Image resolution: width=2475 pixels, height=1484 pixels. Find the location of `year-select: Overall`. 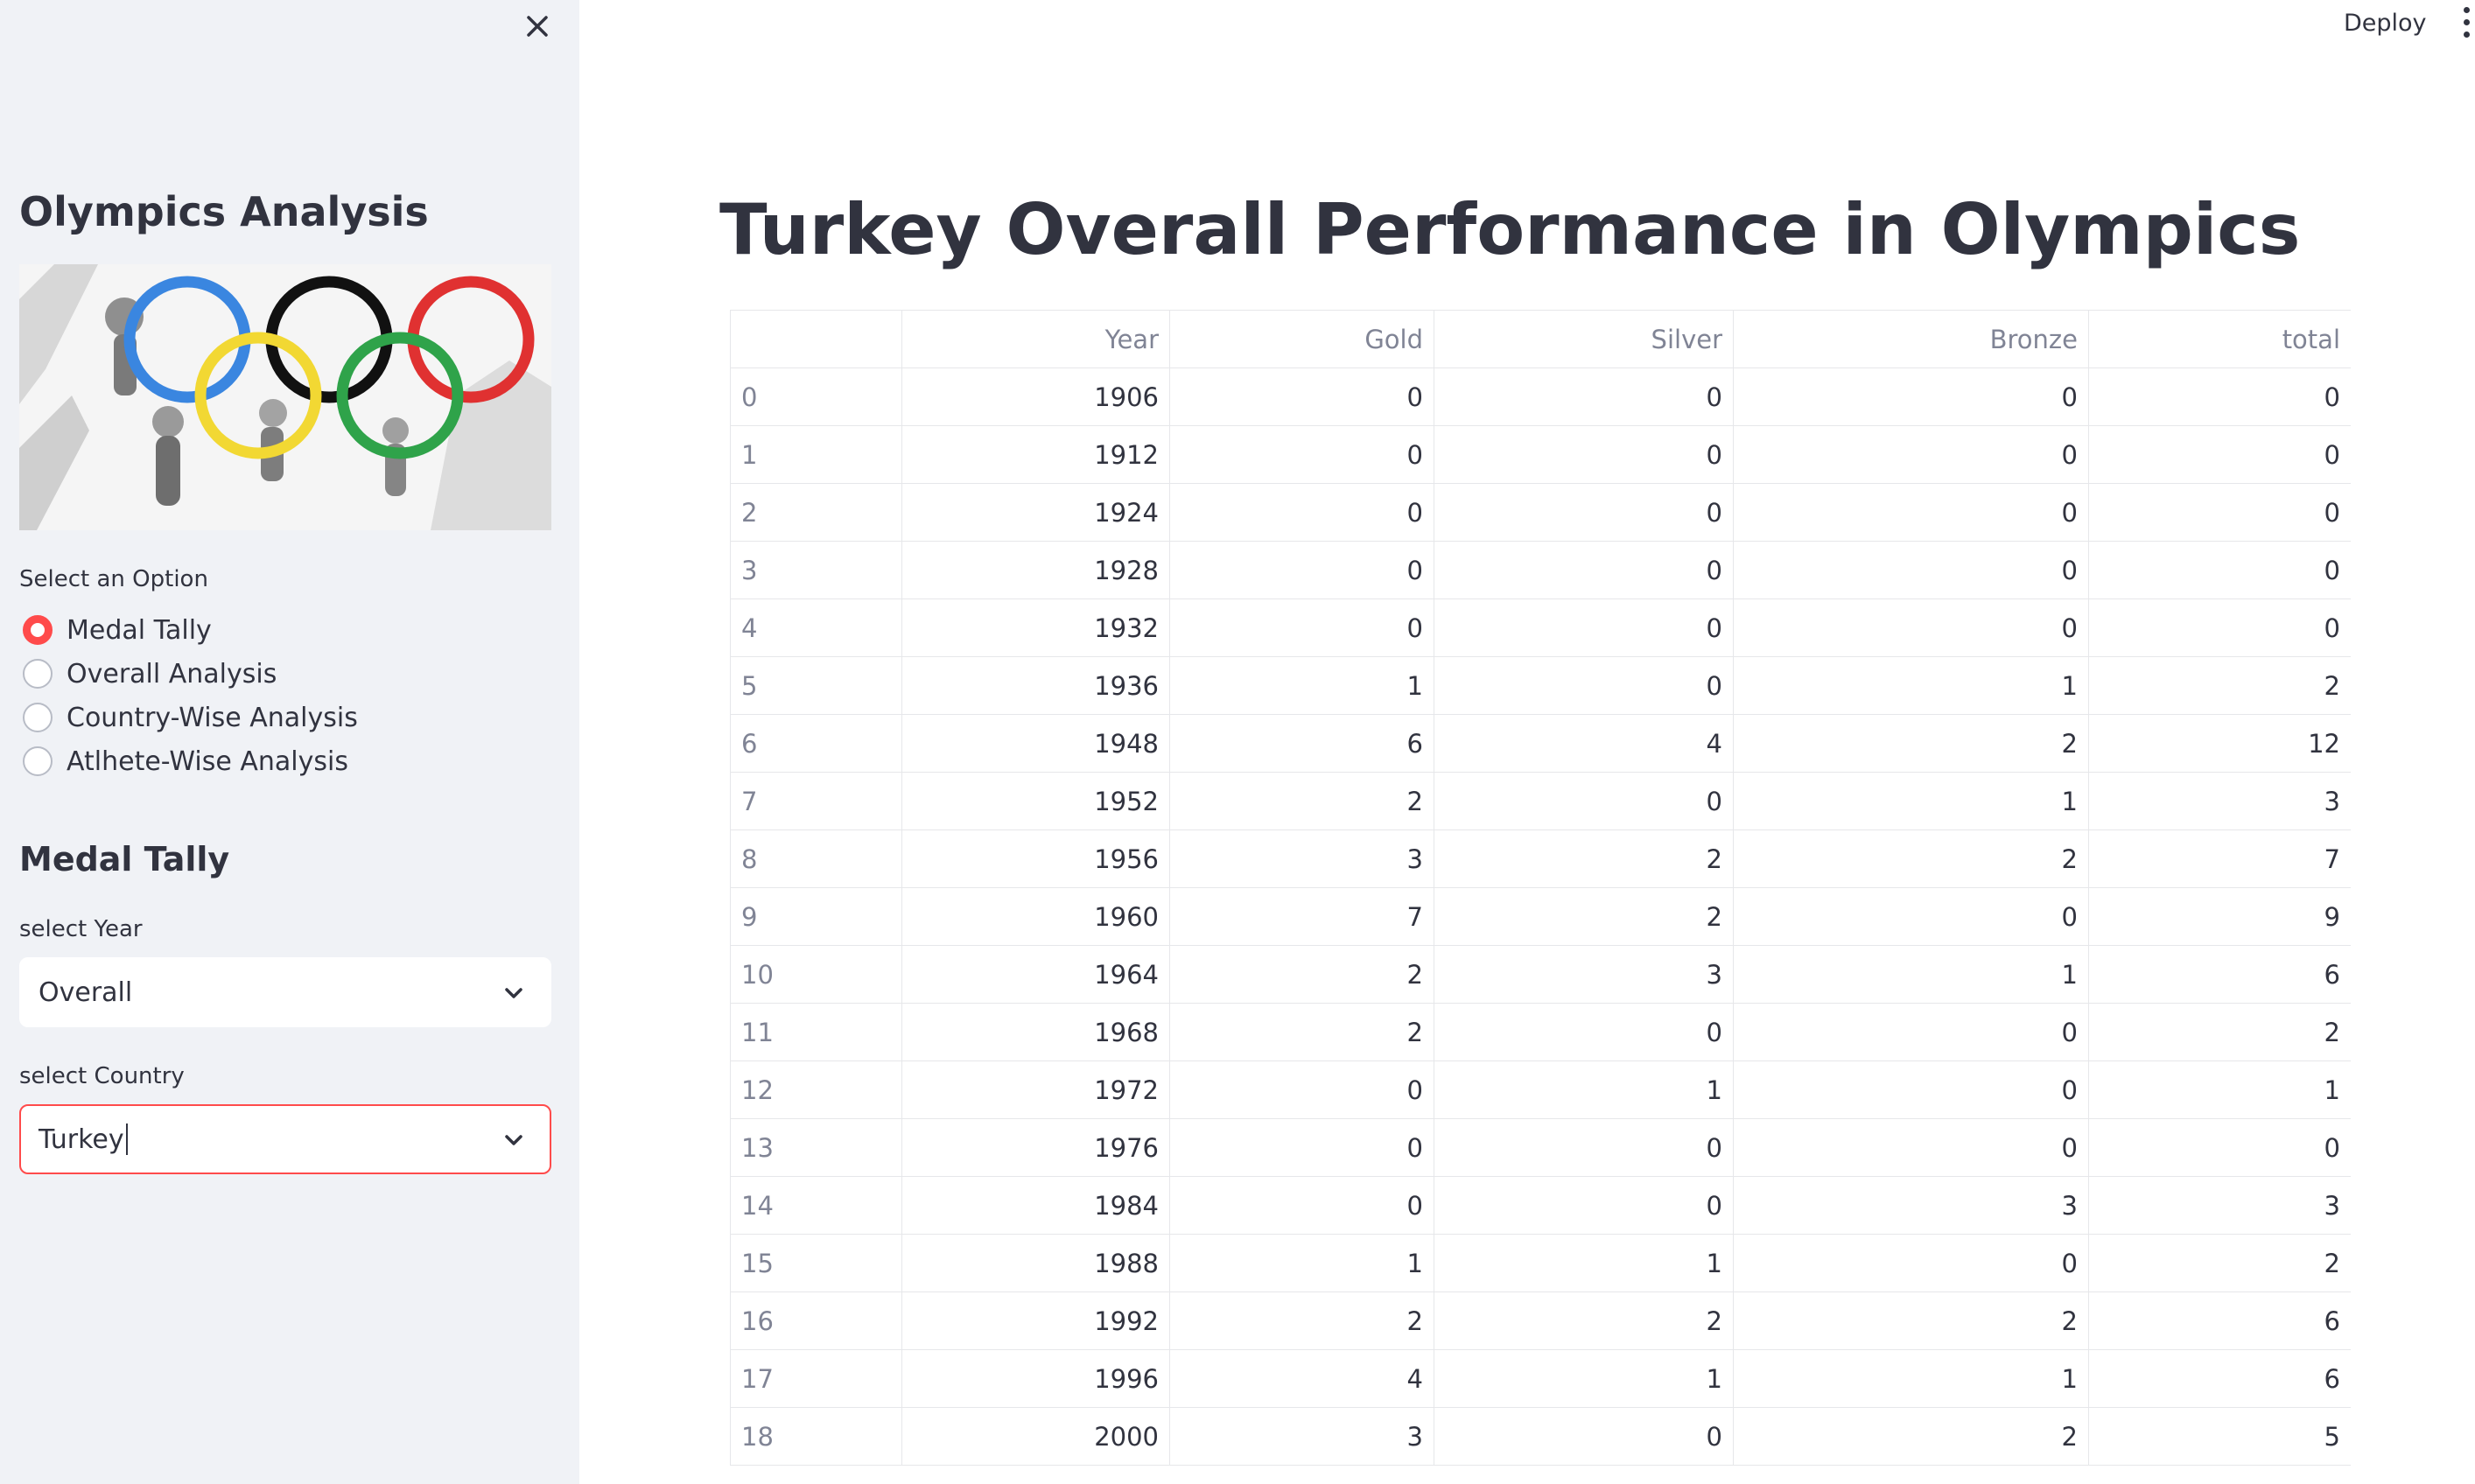

year-select: Overall is located at coordinates (285, 992).